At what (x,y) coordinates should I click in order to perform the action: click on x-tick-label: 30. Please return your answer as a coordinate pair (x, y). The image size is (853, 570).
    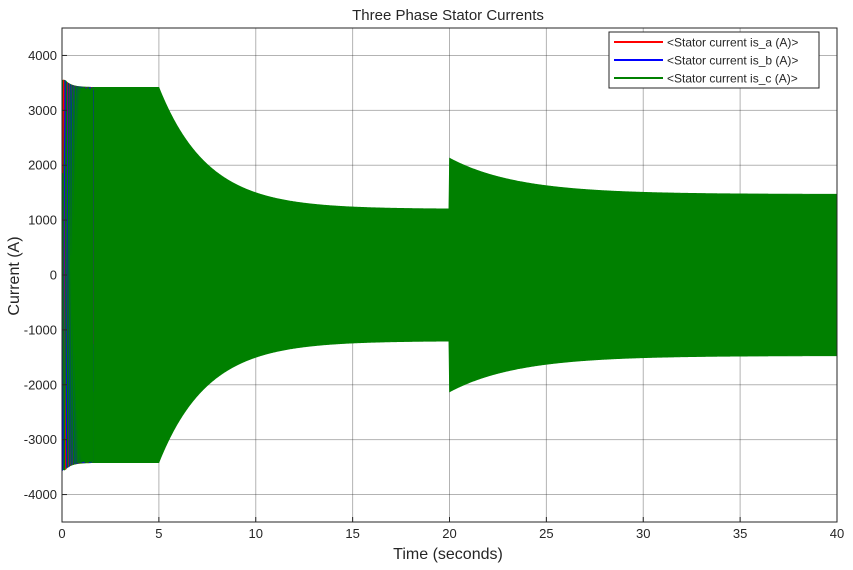
    Looking at the image, I should click on (643, 533).